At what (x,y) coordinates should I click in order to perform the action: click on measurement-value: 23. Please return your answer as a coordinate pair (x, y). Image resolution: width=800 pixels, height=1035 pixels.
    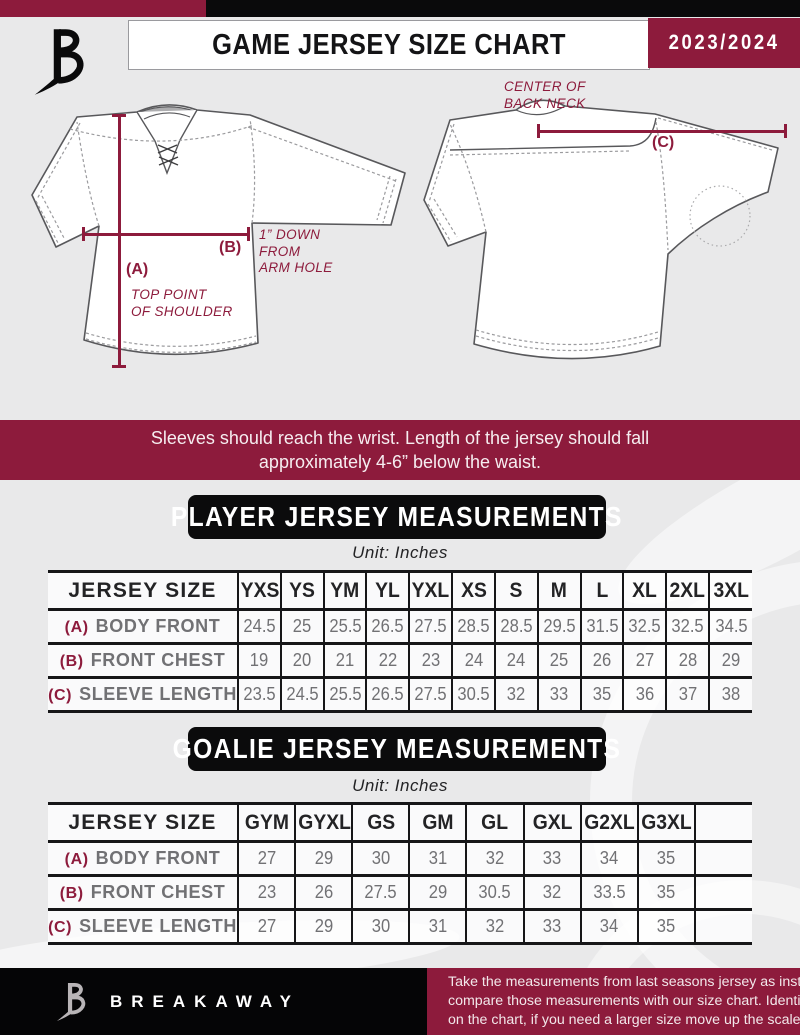
    Looking at the image, I should click on (266, 893).